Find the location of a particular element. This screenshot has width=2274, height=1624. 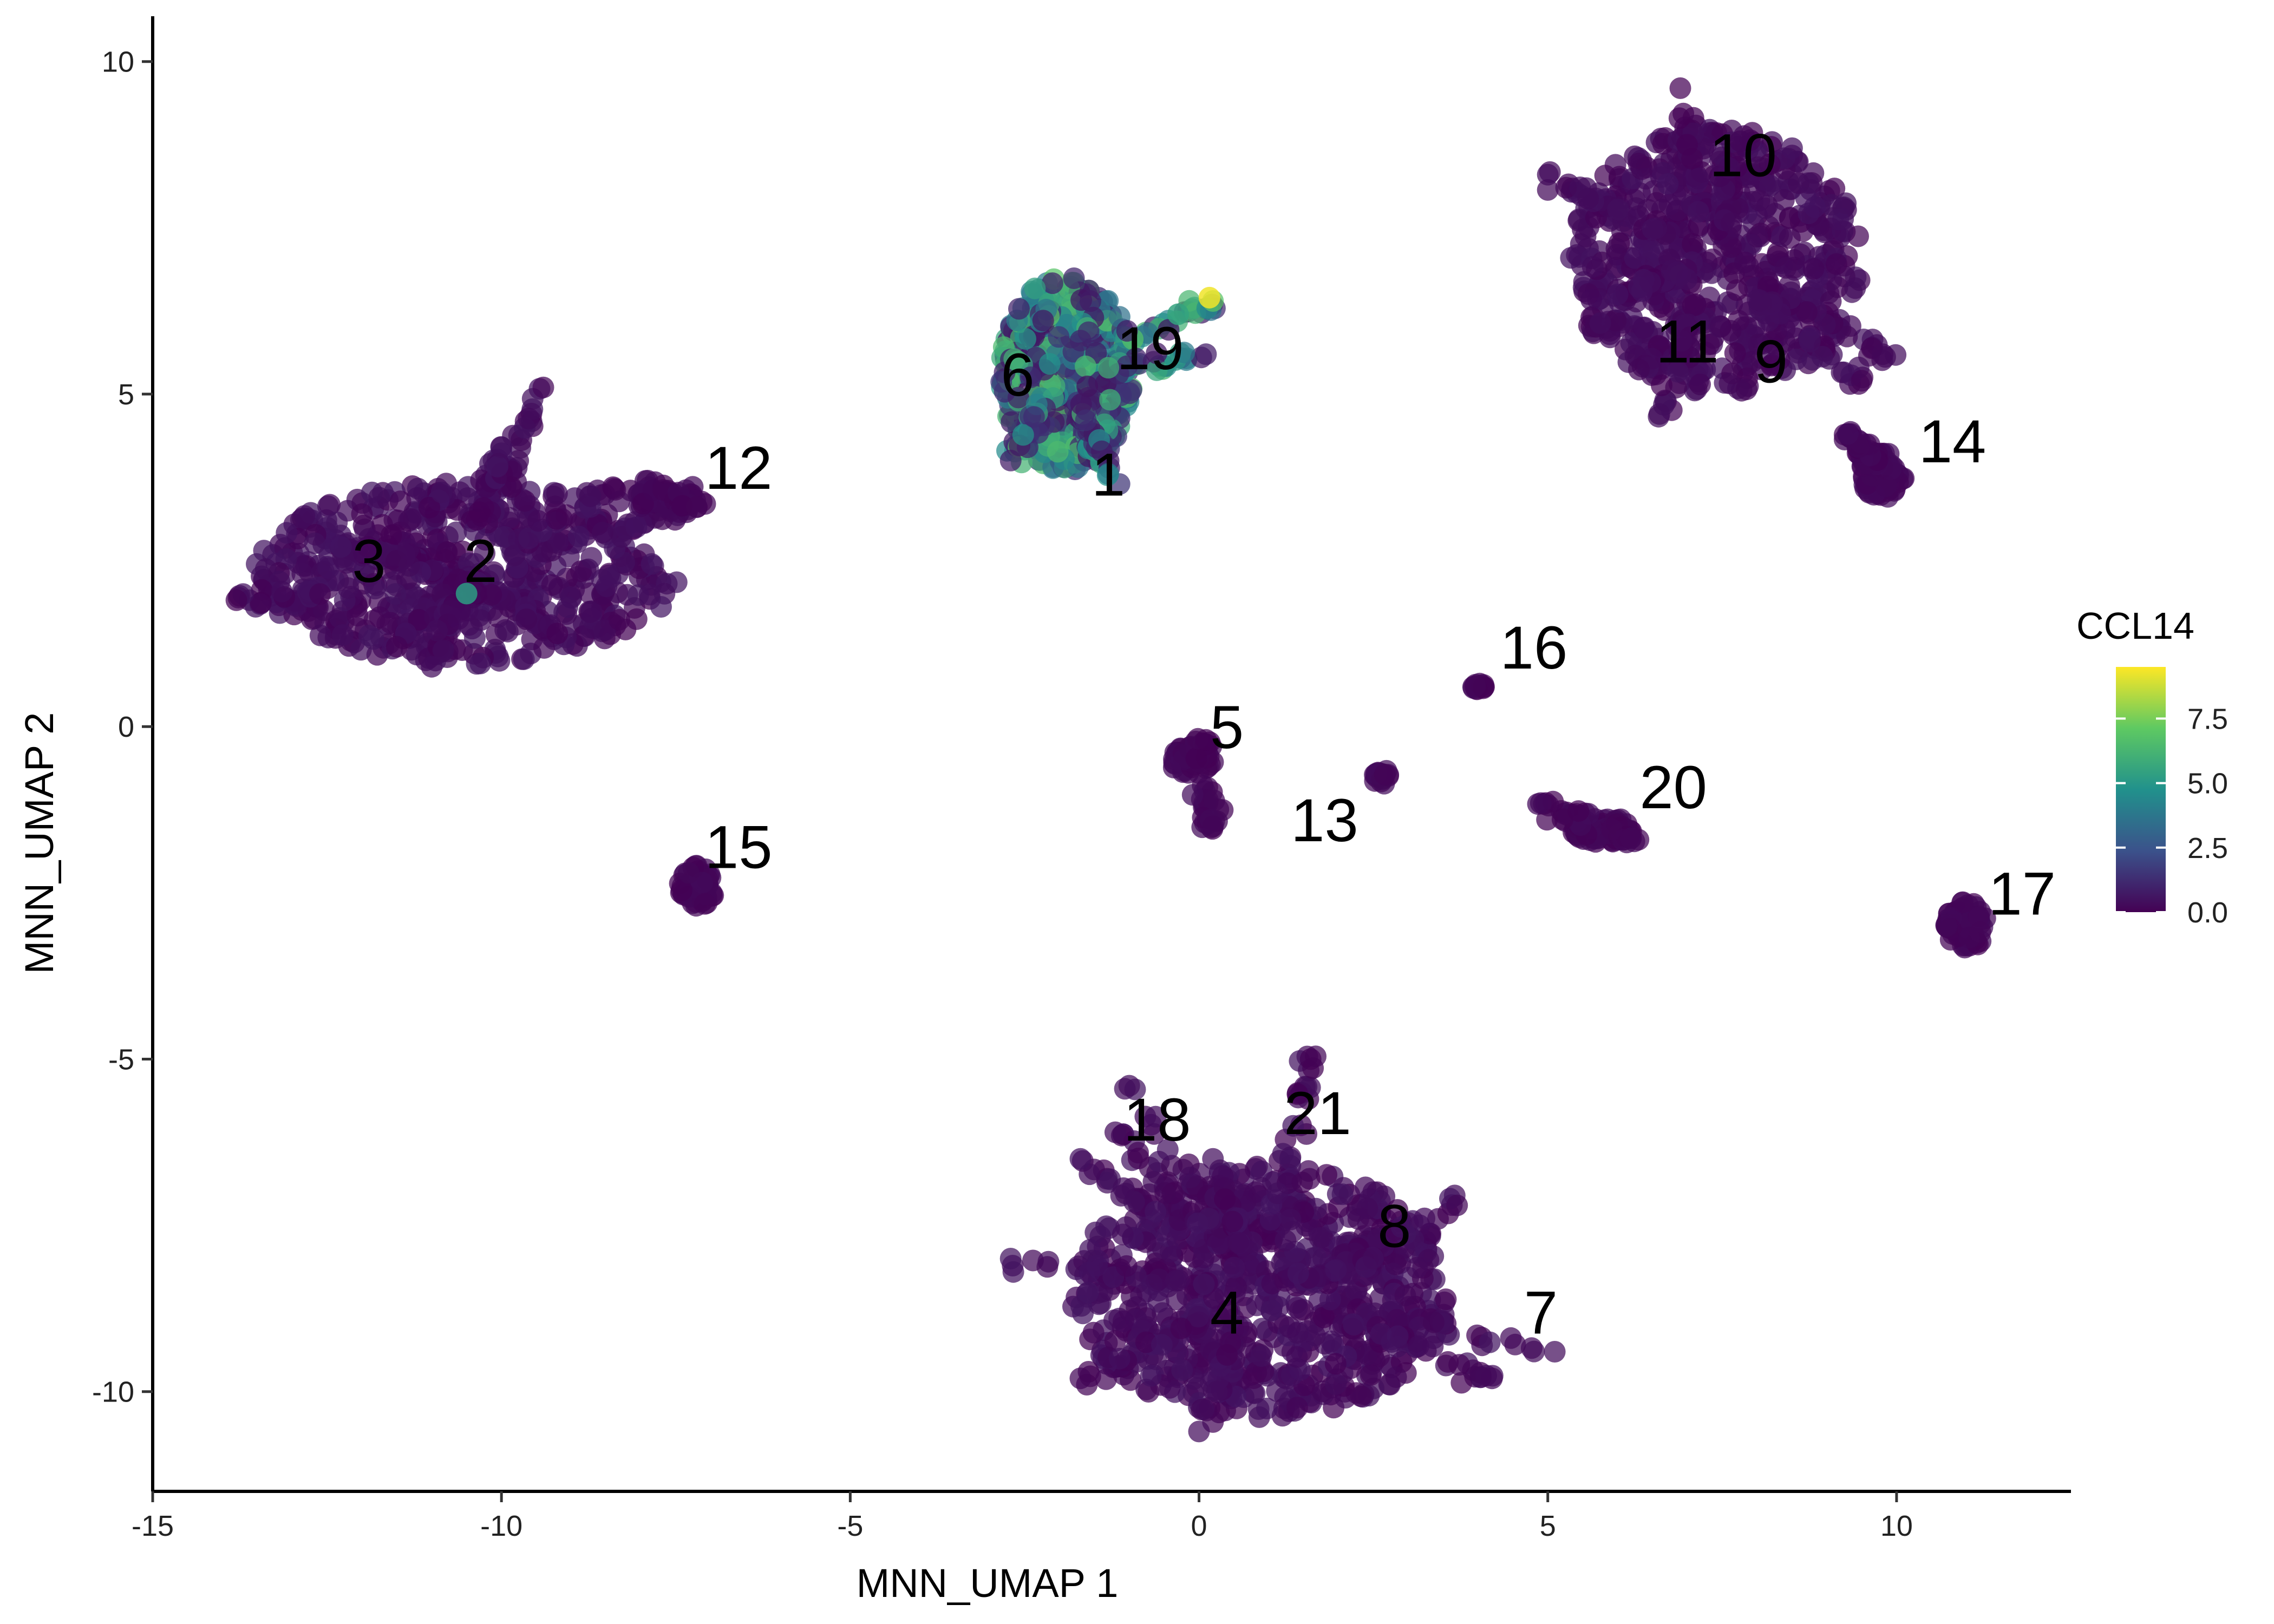

y-tick-label: -10 is located at coordinates (113, 1392).